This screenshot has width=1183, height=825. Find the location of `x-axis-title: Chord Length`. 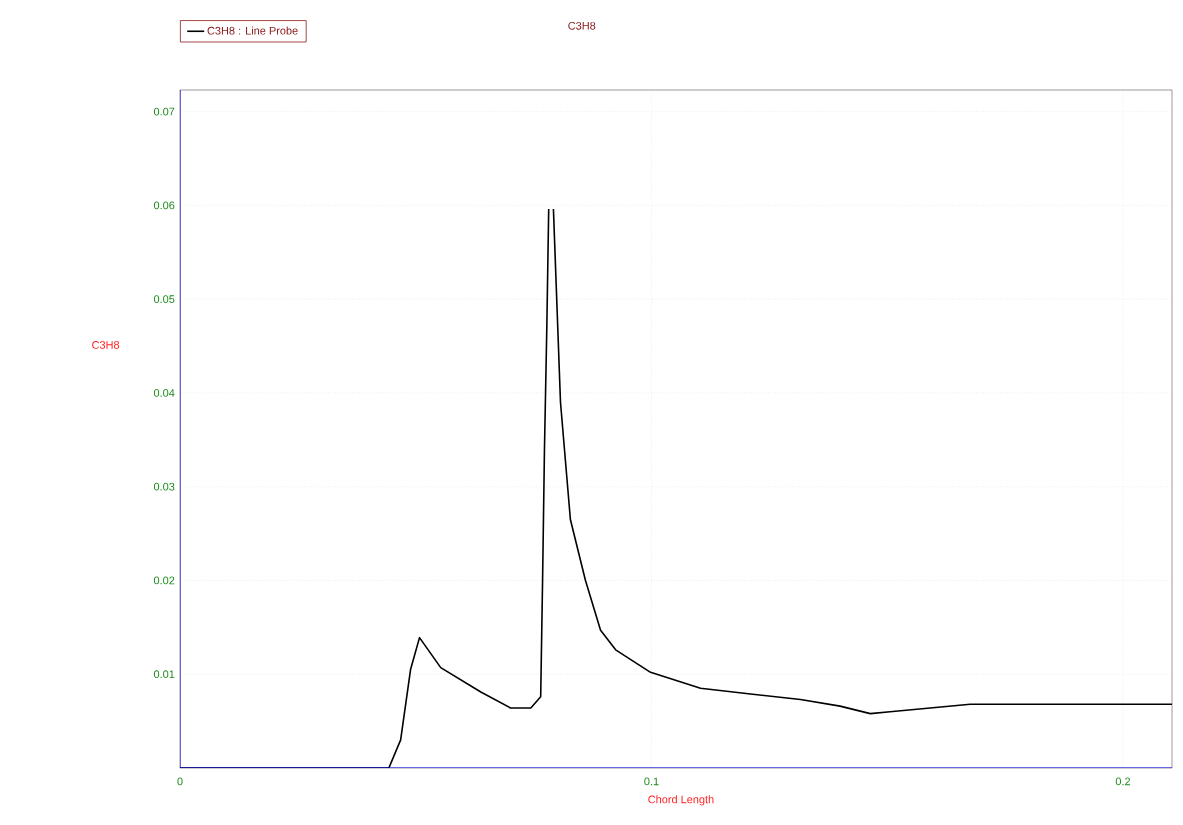

x-axis-title: Chord Length is located at coordinates (681, 800).